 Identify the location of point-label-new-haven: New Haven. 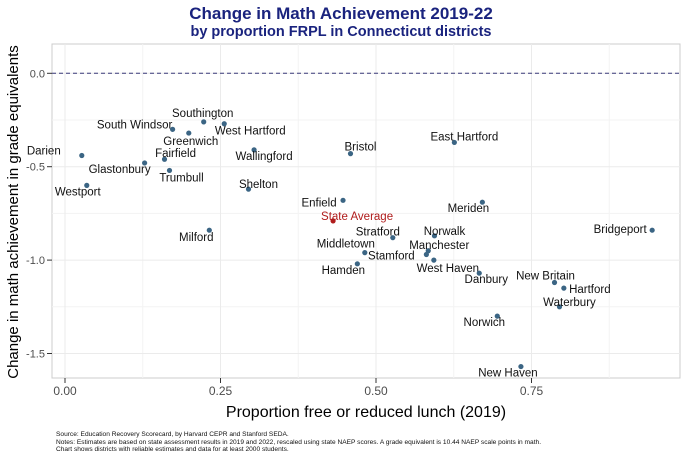
(507, 374).